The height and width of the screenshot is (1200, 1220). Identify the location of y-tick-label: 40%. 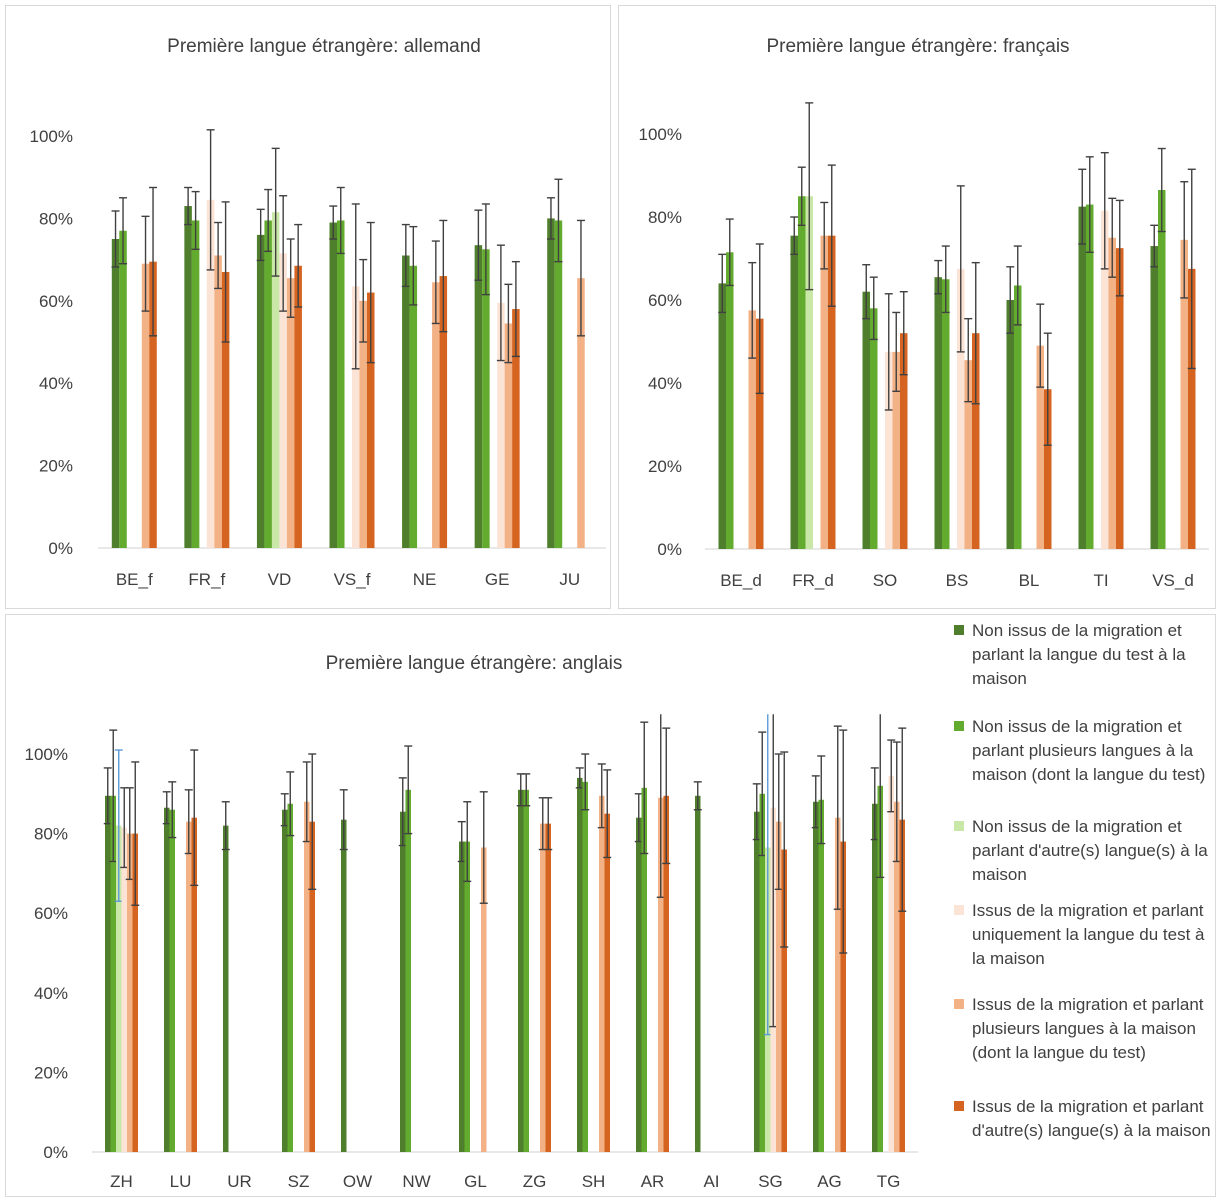
(51, 993).